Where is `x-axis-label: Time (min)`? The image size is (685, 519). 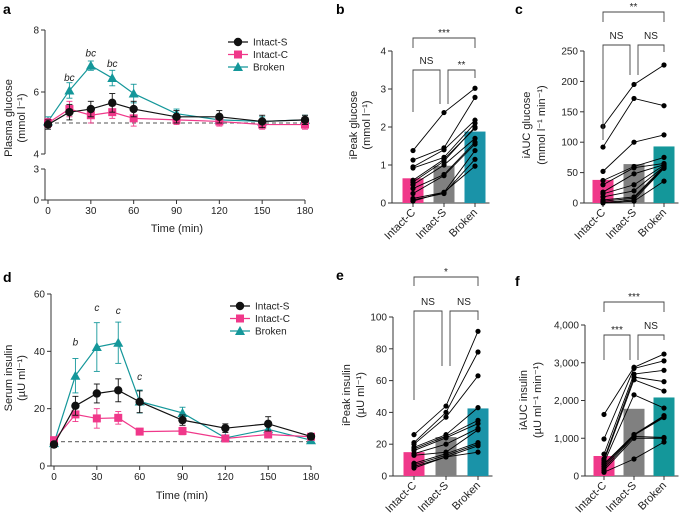
x-axis-label: Time (min) is located at coordinates (182, 496).